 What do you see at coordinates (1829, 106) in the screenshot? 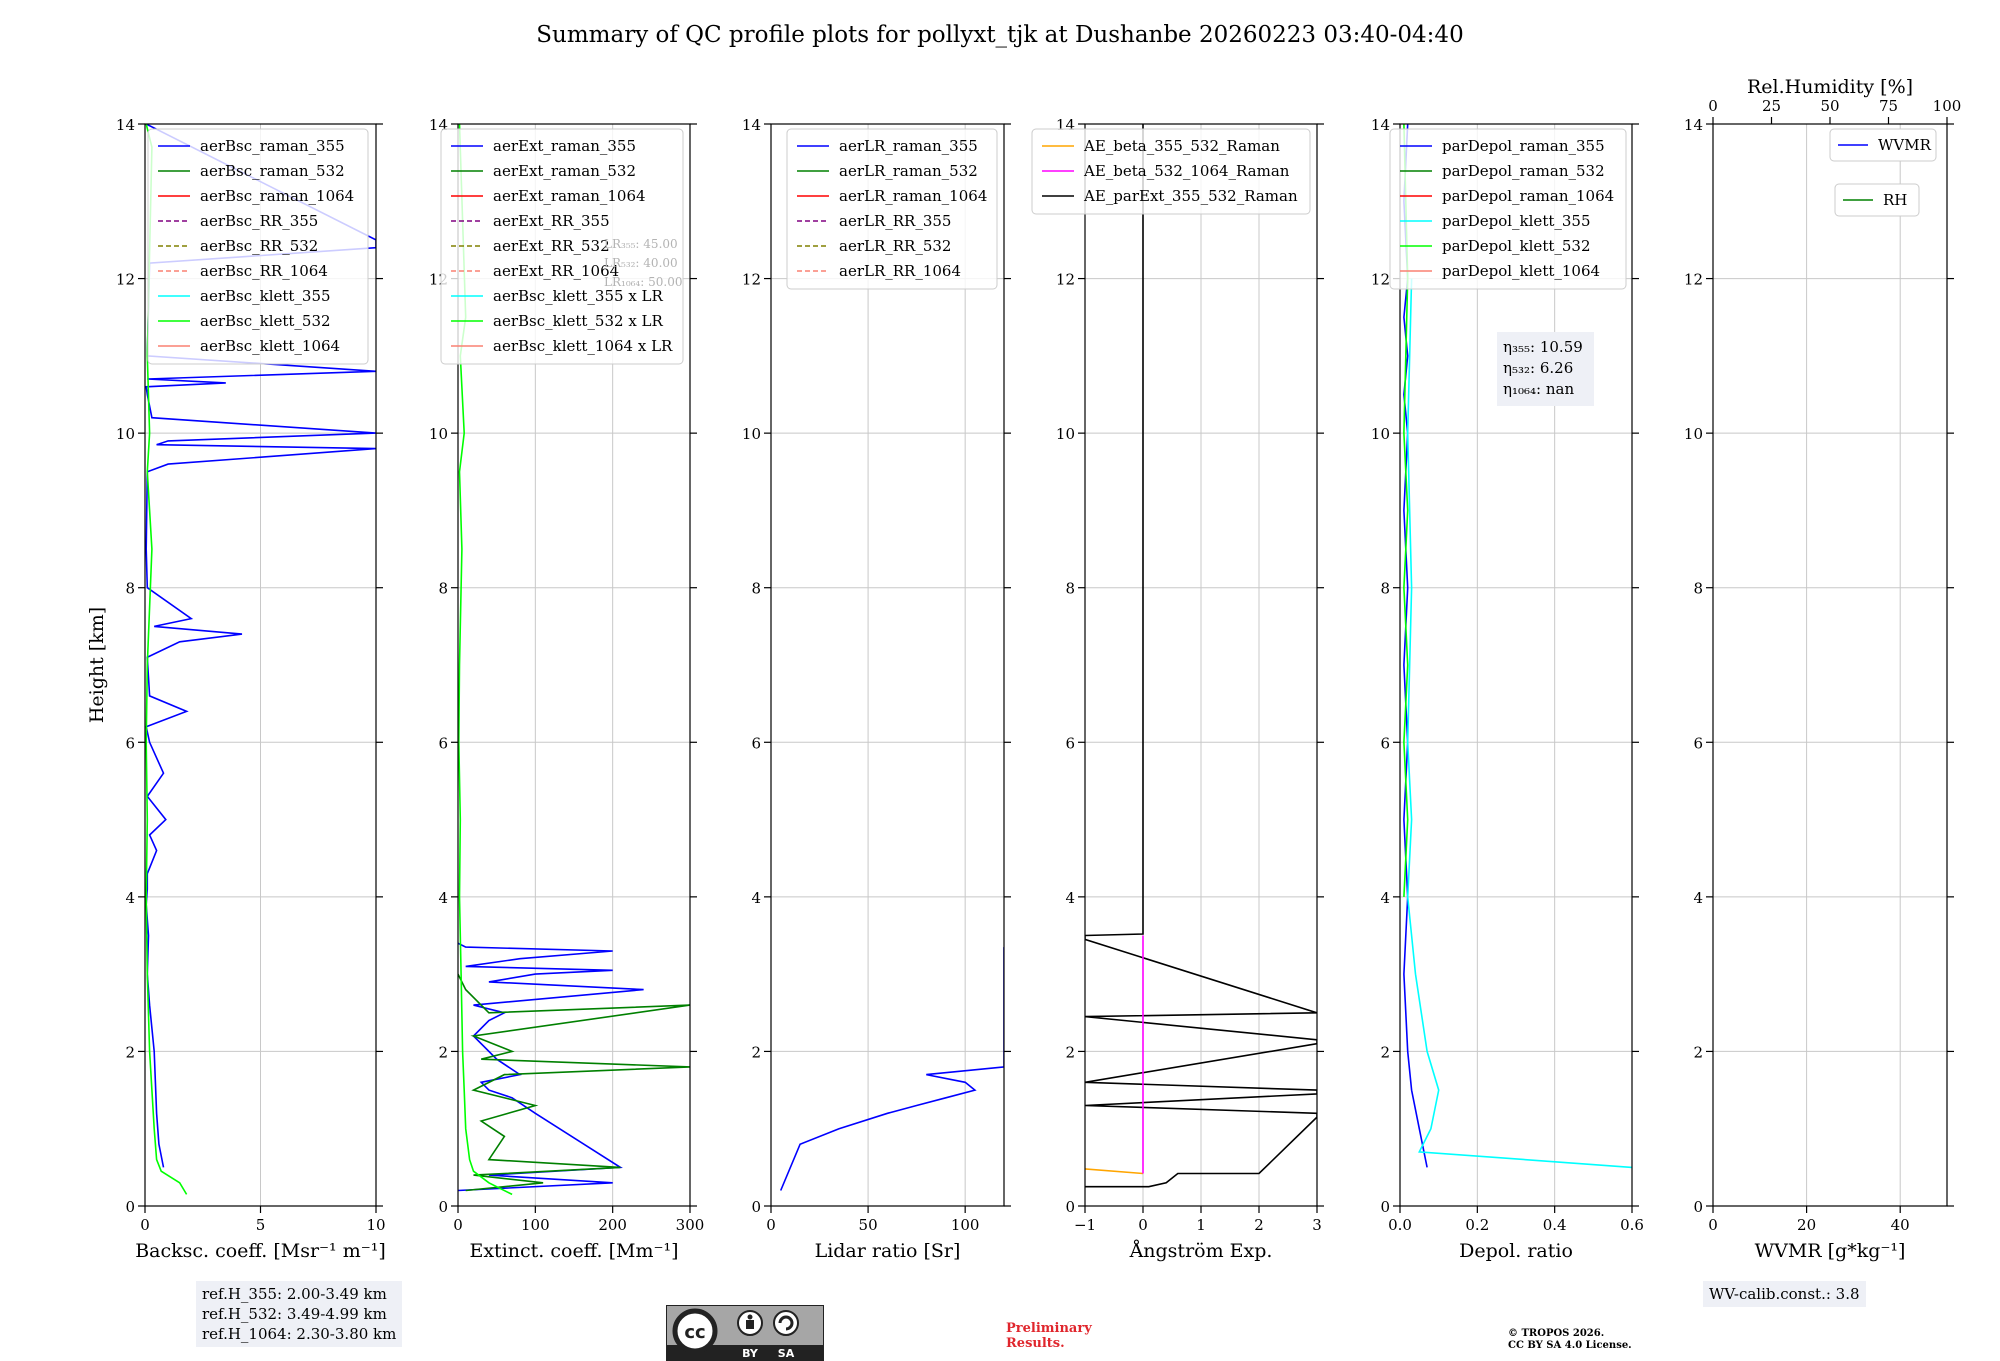
I see `top-x-tick-label: 50` at bounding box center [1829, 106].